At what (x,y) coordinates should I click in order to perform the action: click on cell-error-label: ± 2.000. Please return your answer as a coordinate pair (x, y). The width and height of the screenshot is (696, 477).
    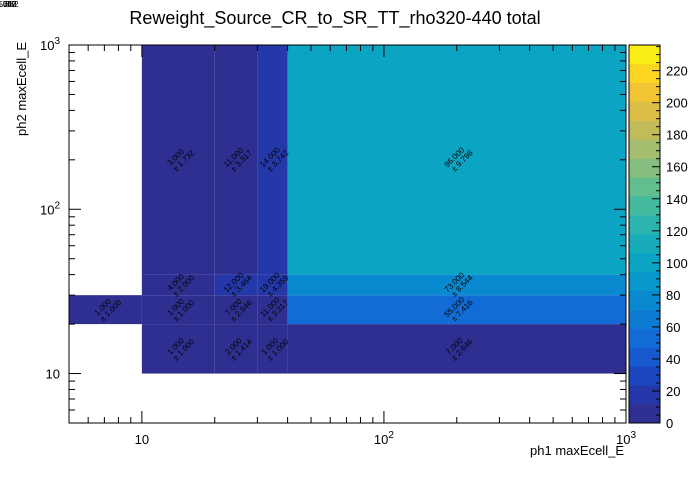
    Looking at the image, I should click on (8, 4).